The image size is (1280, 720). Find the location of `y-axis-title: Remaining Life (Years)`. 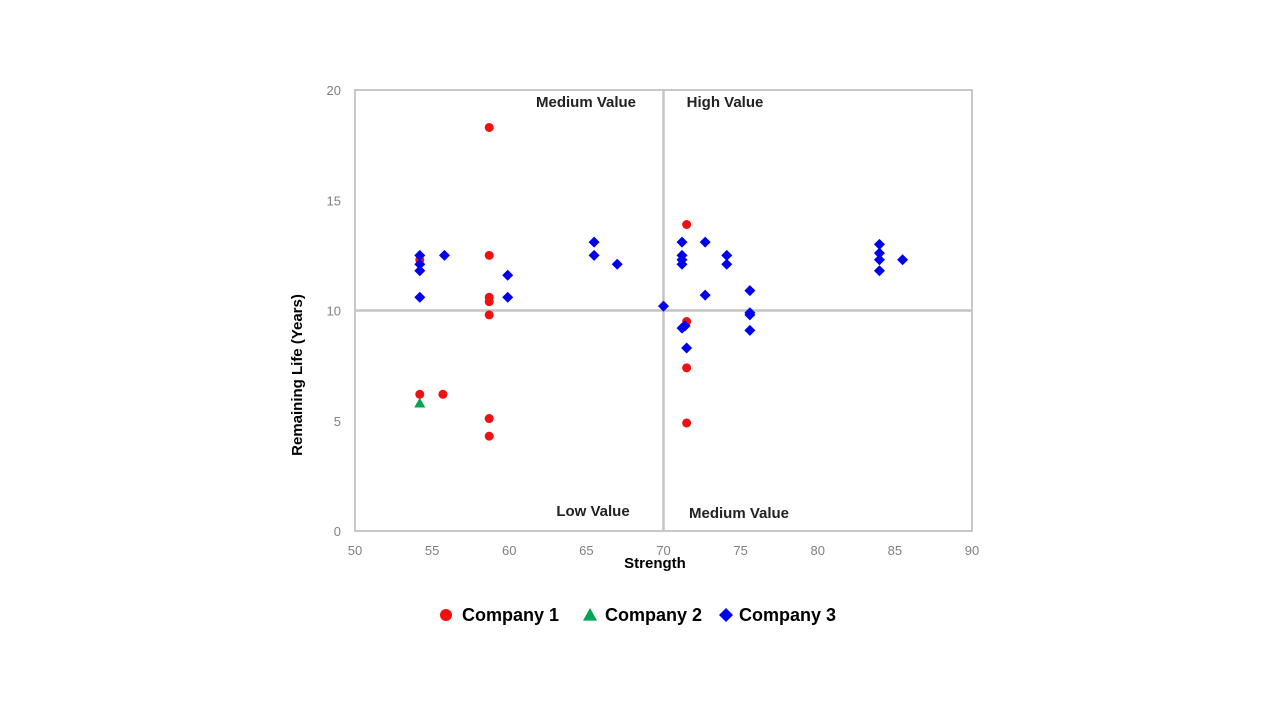

y-axis-title: Remaining Life (Years) is located at coordinates (297, 375).